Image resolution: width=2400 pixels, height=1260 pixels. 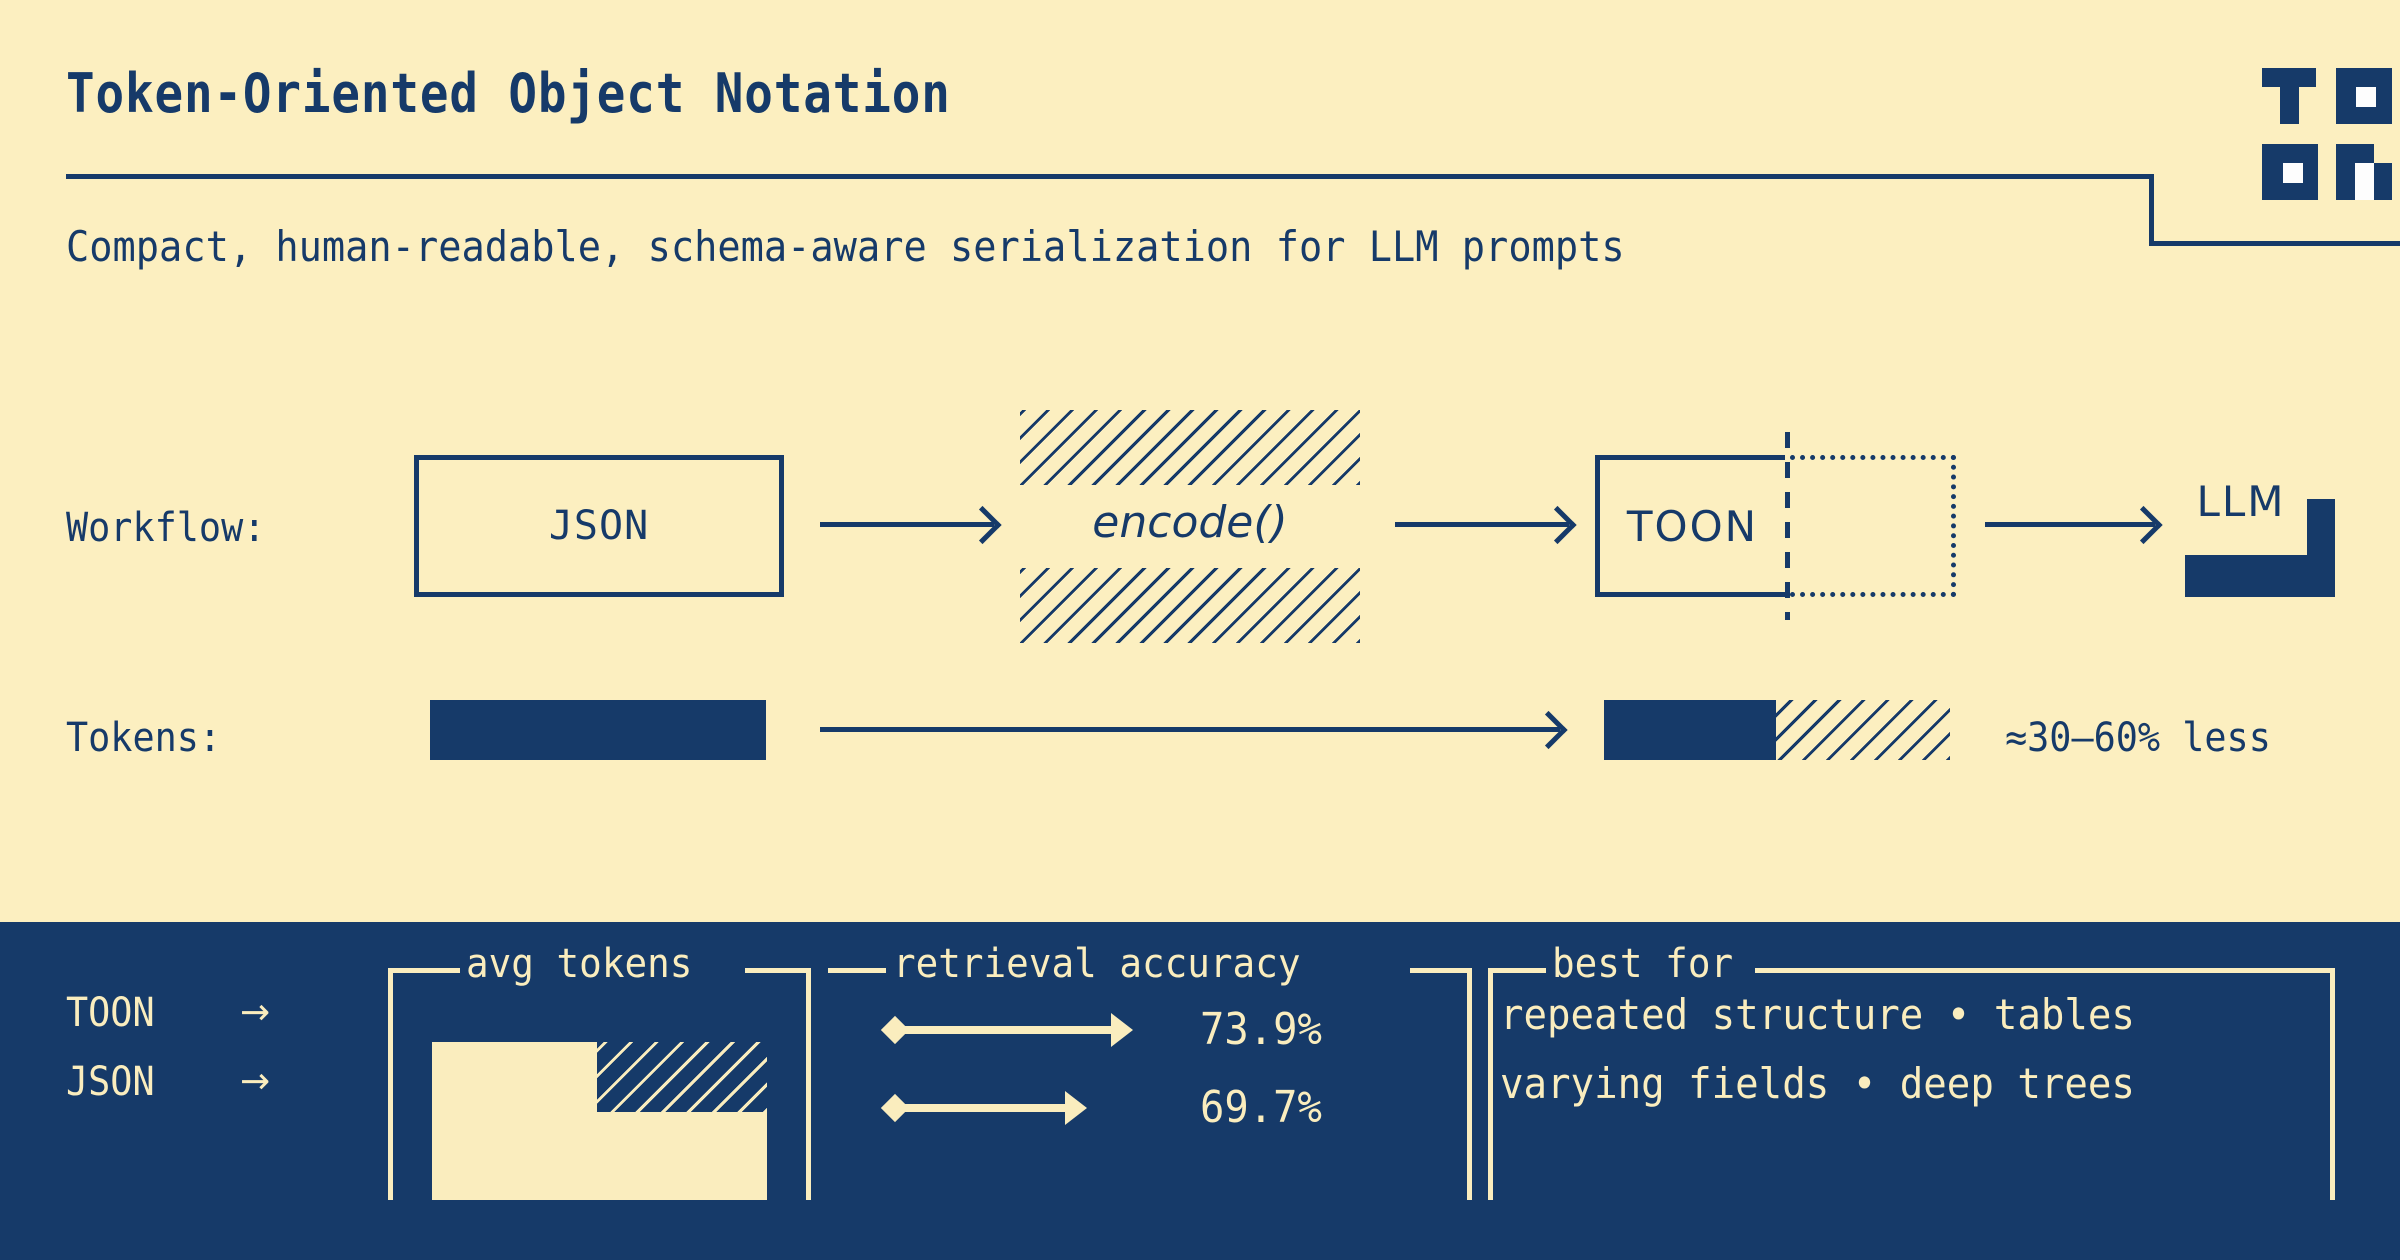 What do you see at coordinates (986, 1108) in the screenshot?
I see `retrieval-arrow-json` at bounding box center [986, 1108].